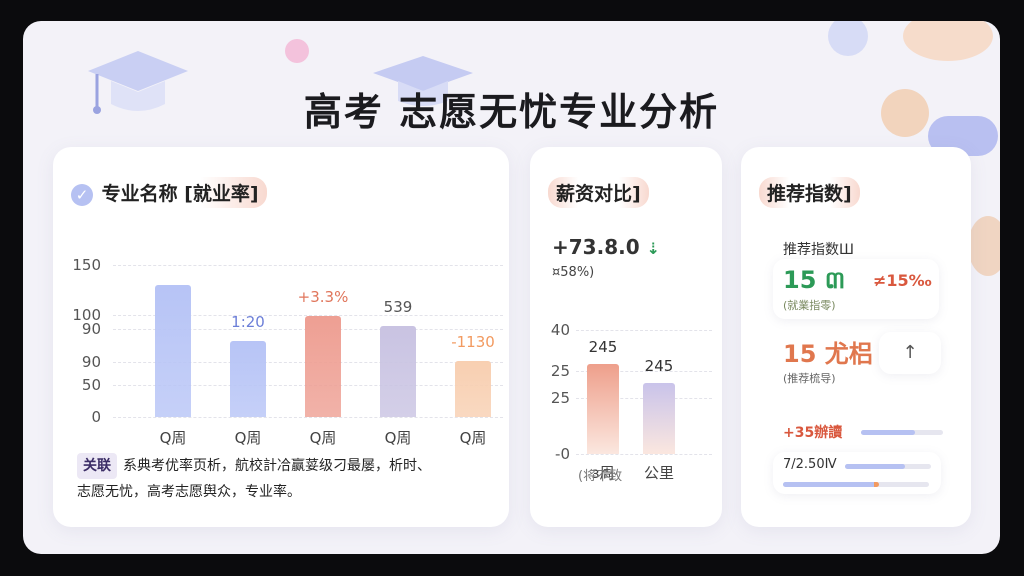 The width and height of the screenshot is (1024, 576). I want to click on y-tick-label: 50, so click(91, 385).